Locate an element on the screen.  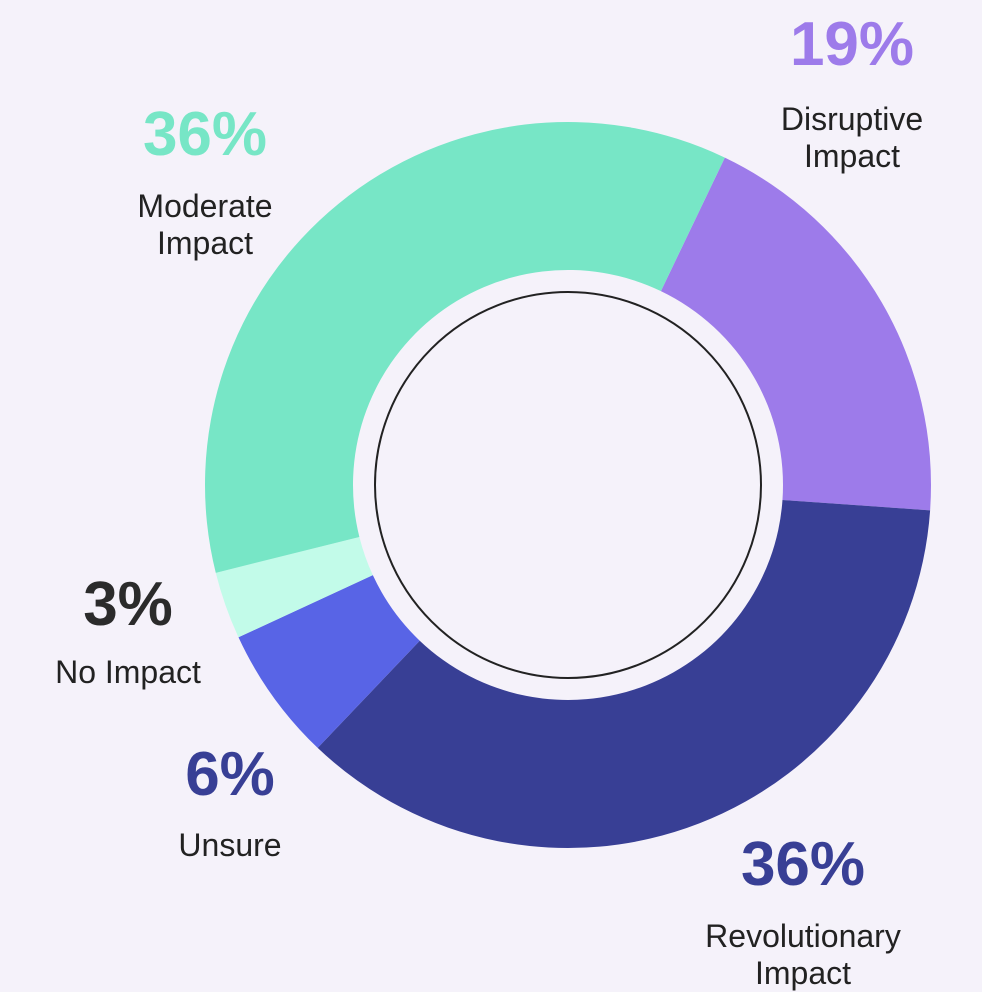
category-label: Unsure is located at coordinates (230, 845).